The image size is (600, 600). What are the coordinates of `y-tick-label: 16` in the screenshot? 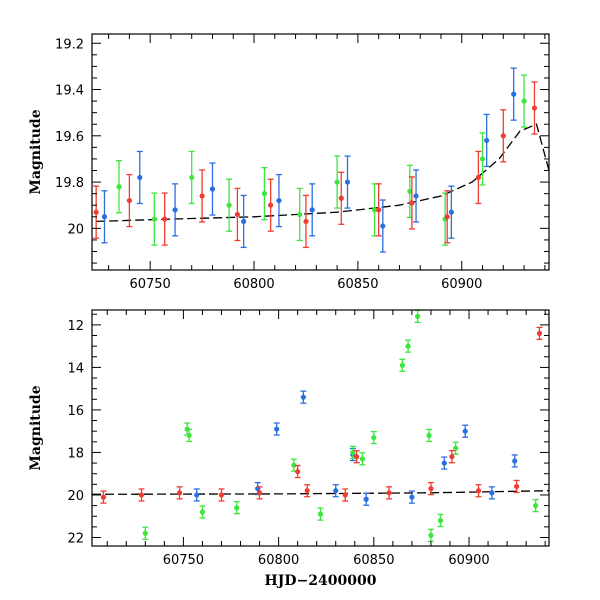 It's located at (75, 411).